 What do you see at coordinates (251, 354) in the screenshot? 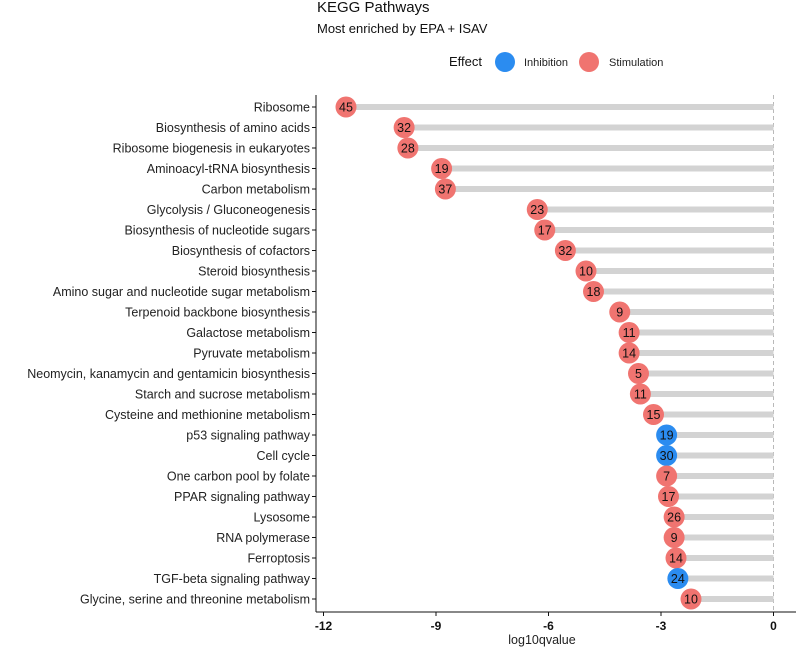
I see `y-tick-label: Pyruvate metabolism` at bounding box center [251, 354].